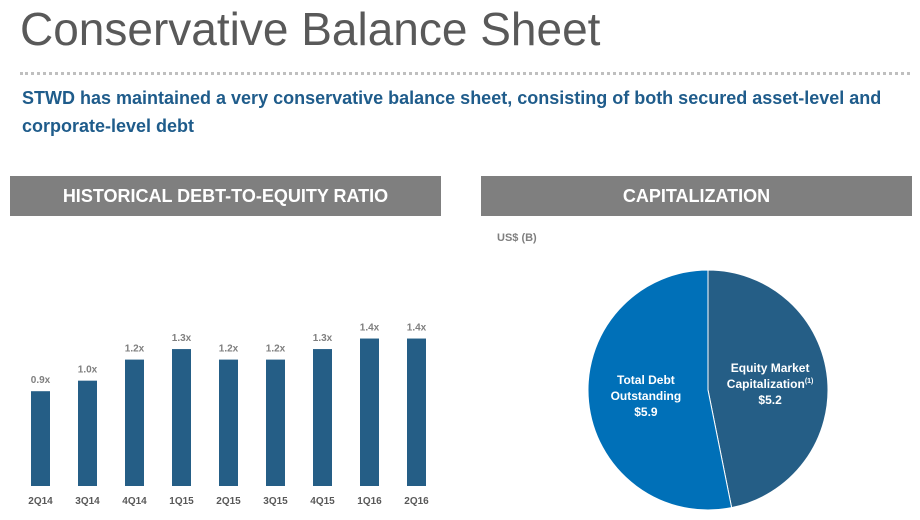 The width and height of the screenshot is (920, 520). Describe the element at coordinates (646, 412) in the screenshot. I see `pie-value-label: $5.9` at that location.